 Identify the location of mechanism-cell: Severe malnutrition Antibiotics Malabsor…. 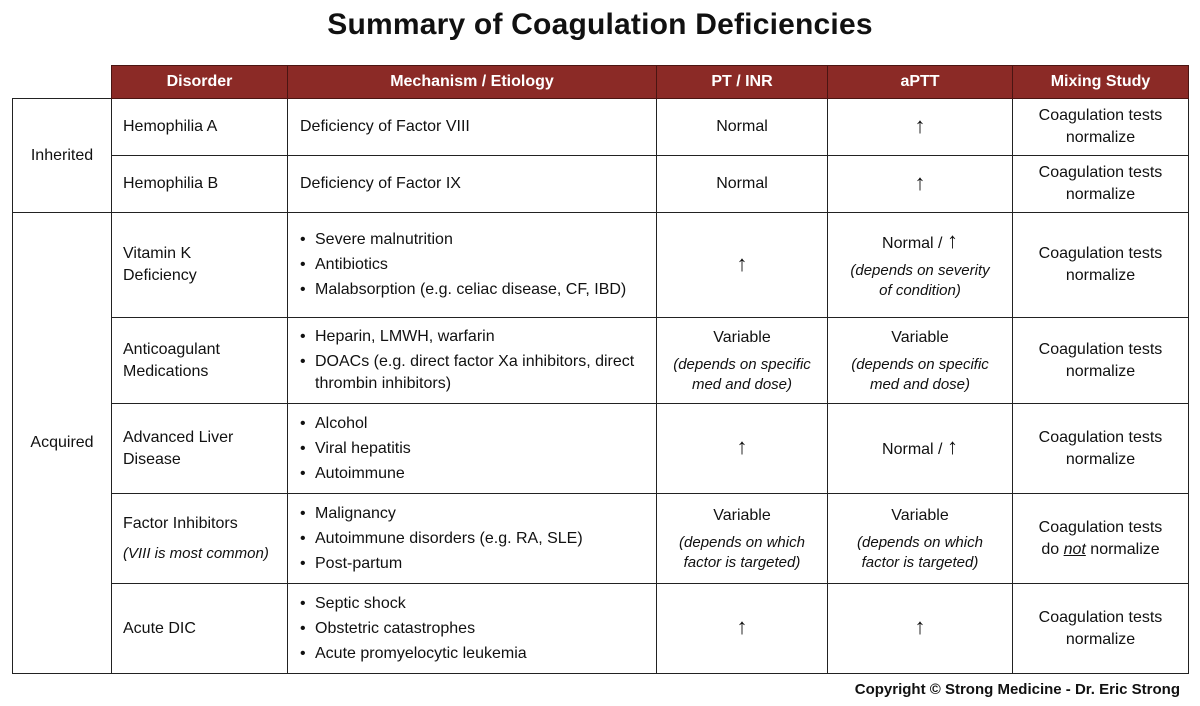
(472, 265).